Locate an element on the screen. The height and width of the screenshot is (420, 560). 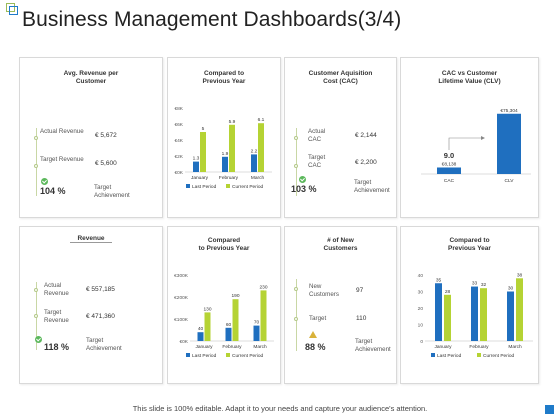
card-title: Revenue is located at coordinates (91, 238).